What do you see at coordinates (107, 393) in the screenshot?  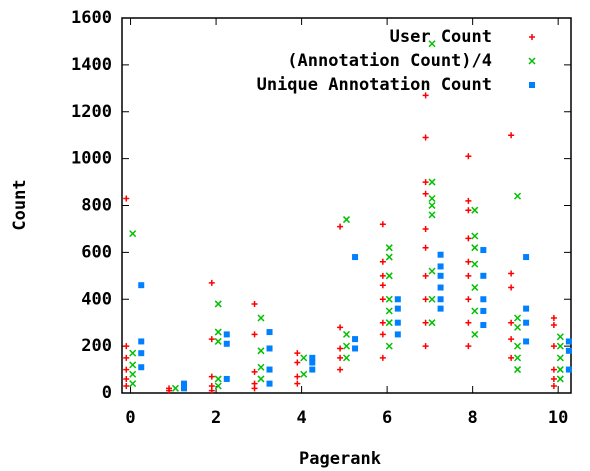 I see `y-tick-label: 0` at bounding box center [107, 393].